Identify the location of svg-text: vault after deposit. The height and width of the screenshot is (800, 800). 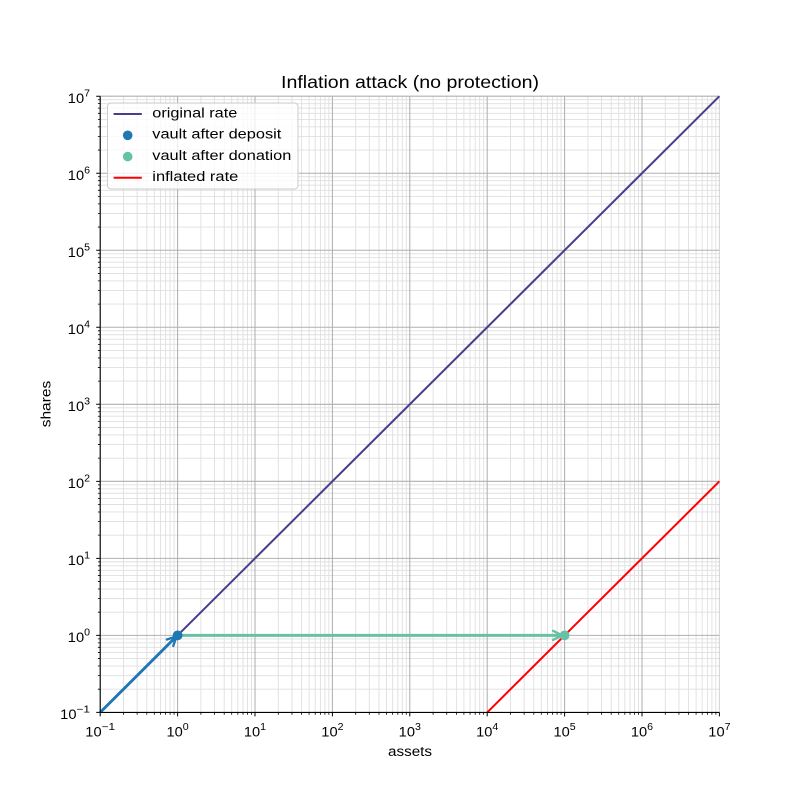
(216, 134).